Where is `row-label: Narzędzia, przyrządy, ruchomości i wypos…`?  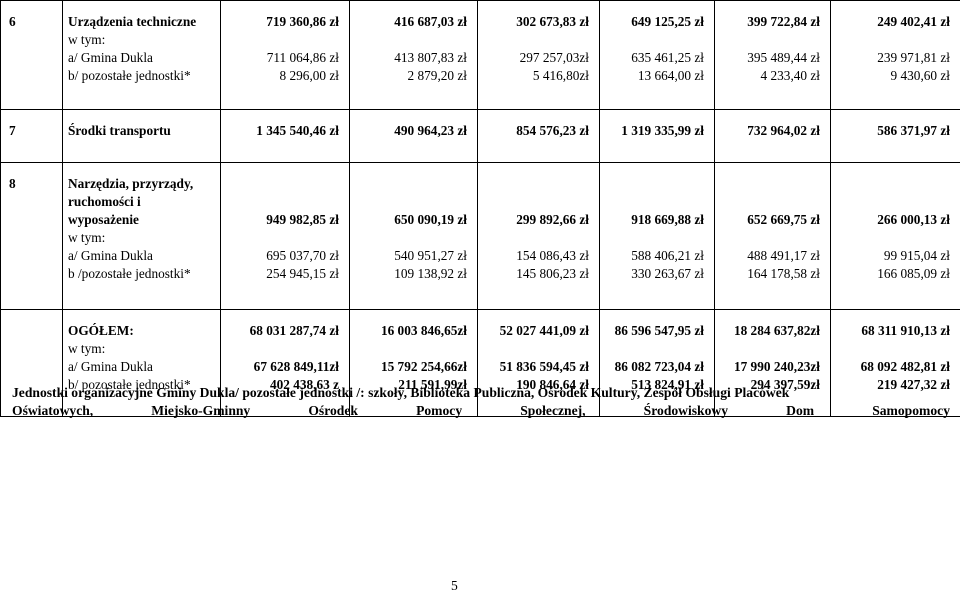
row-label: Narzędzia, przyrządy, ruchomości i wypos… is located at coordinates (142, 236).